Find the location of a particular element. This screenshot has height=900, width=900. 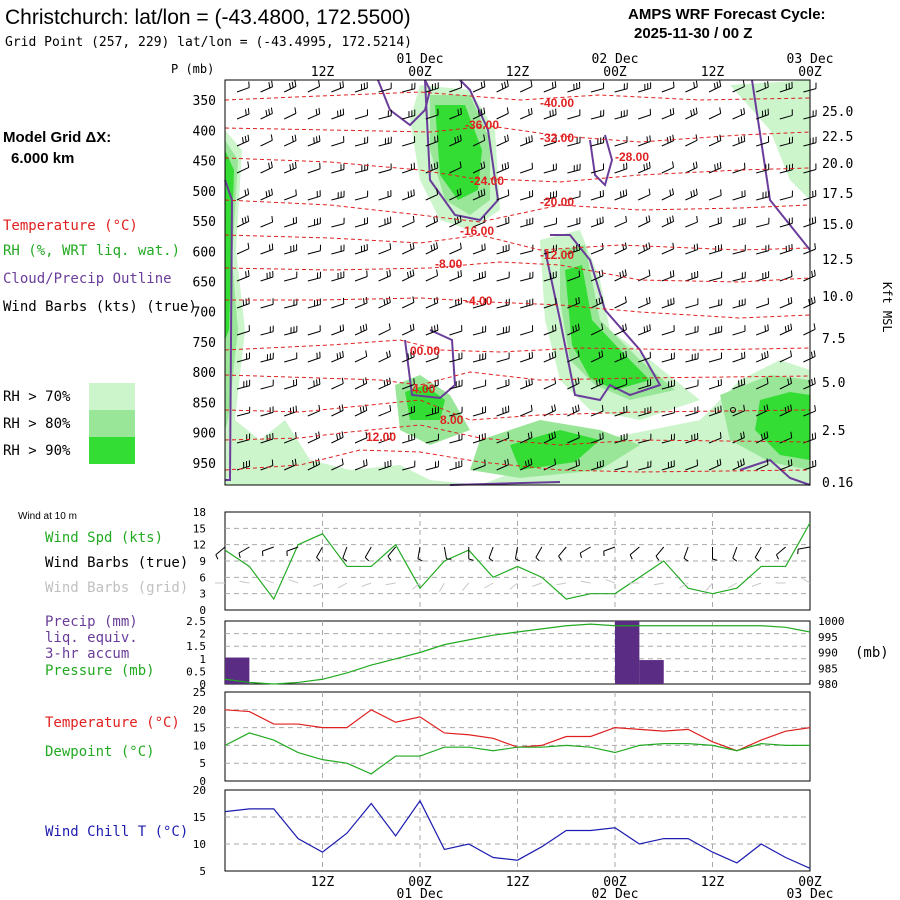

rh-legend-label-0: RH > 70% is located at coordinates (37, 397).